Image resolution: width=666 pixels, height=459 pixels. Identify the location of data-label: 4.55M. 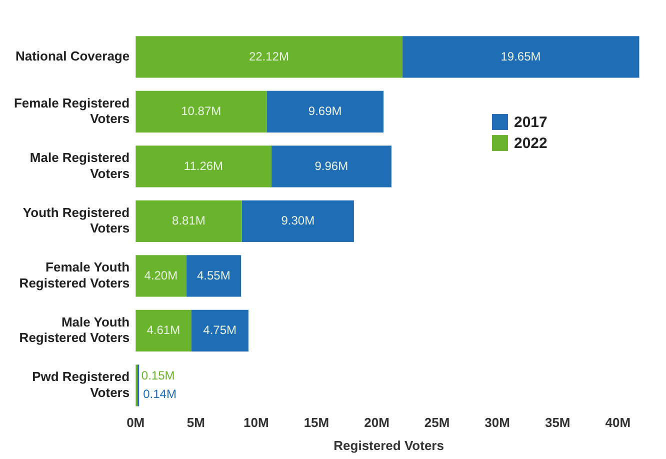
(213, 275).